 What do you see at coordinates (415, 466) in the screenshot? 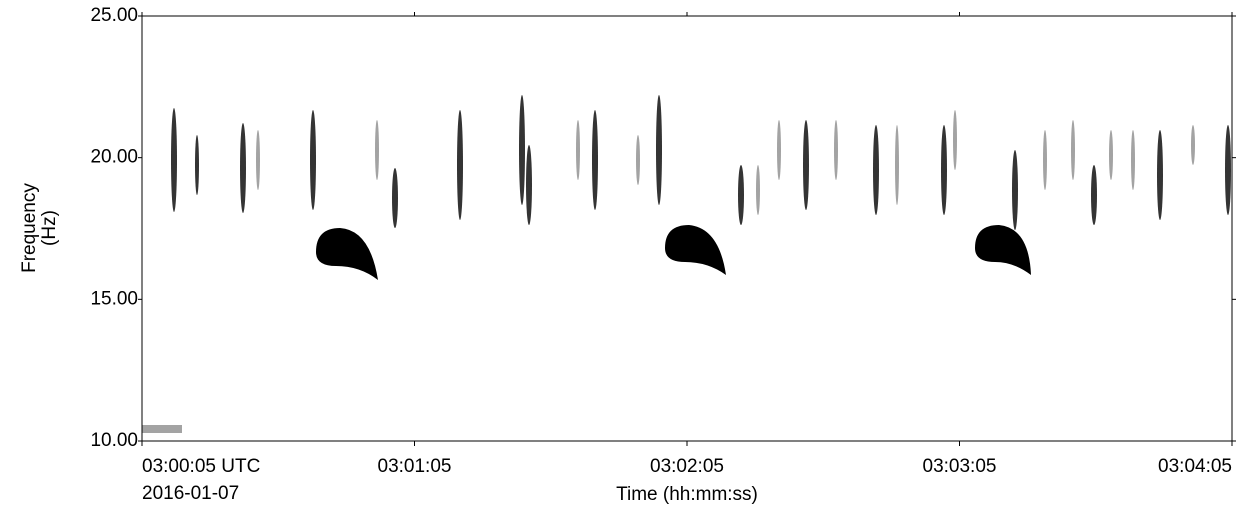
I see `x-tick-label: 03:01:05` at bounding box center [415, 466].